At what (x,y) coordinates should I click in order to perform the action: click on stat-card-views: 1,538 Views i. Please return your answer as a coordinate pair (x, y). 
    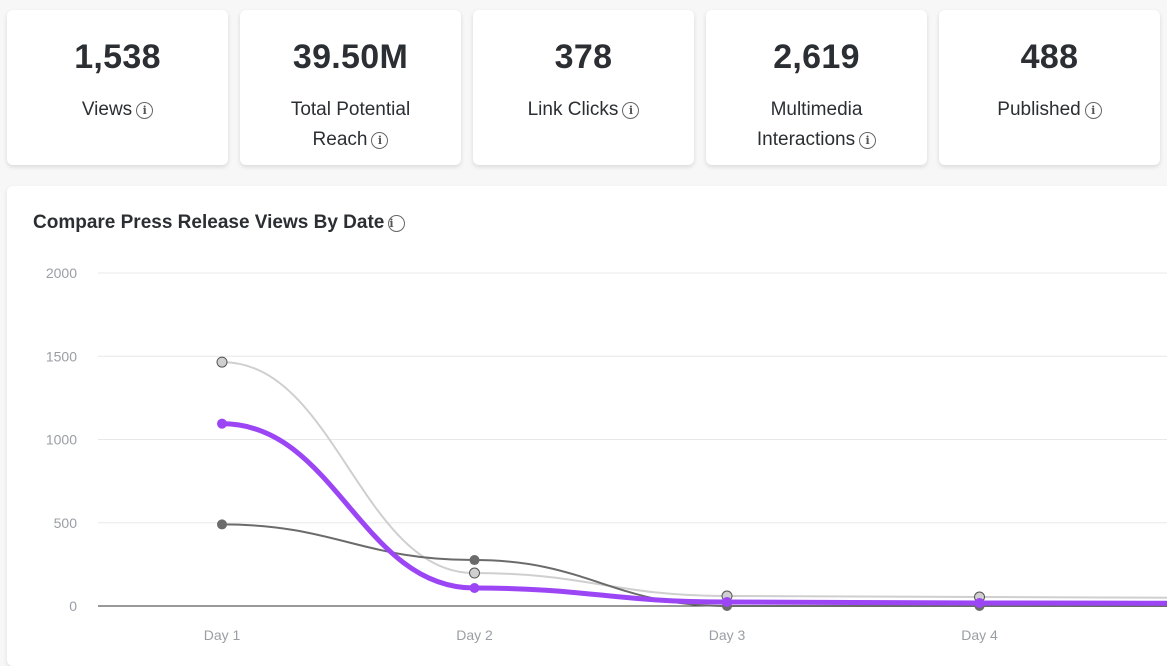
    Looking at the image, I should click on (117, 87).